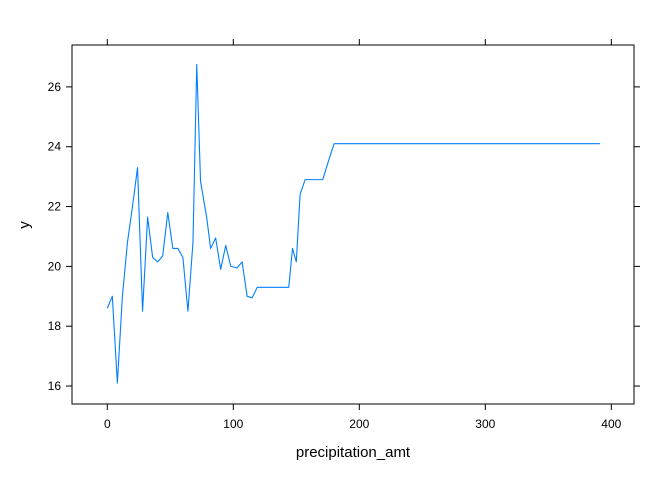 The image size is (672, 480). I want to click on y-tick-label: 24, so click(55, 147).